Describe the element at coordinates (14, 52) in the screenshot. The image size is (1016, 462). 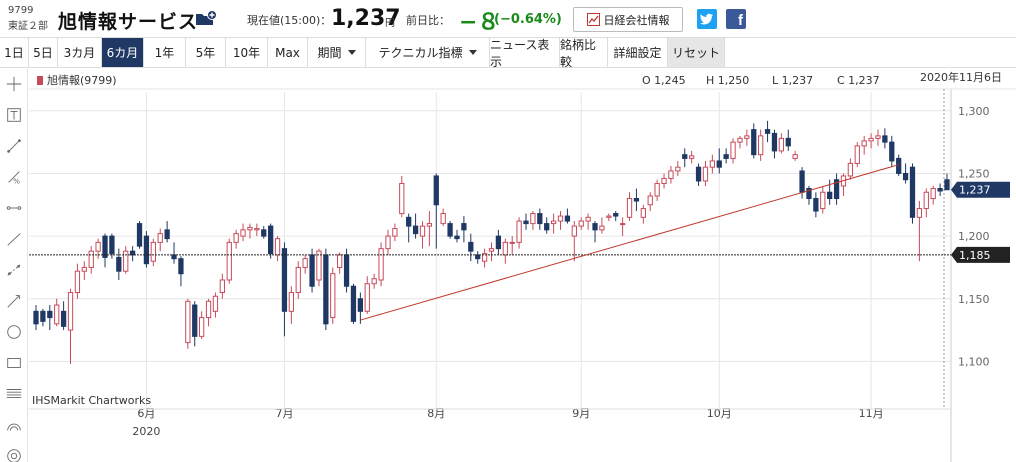
I see `range-button-0: 1日` at that location.